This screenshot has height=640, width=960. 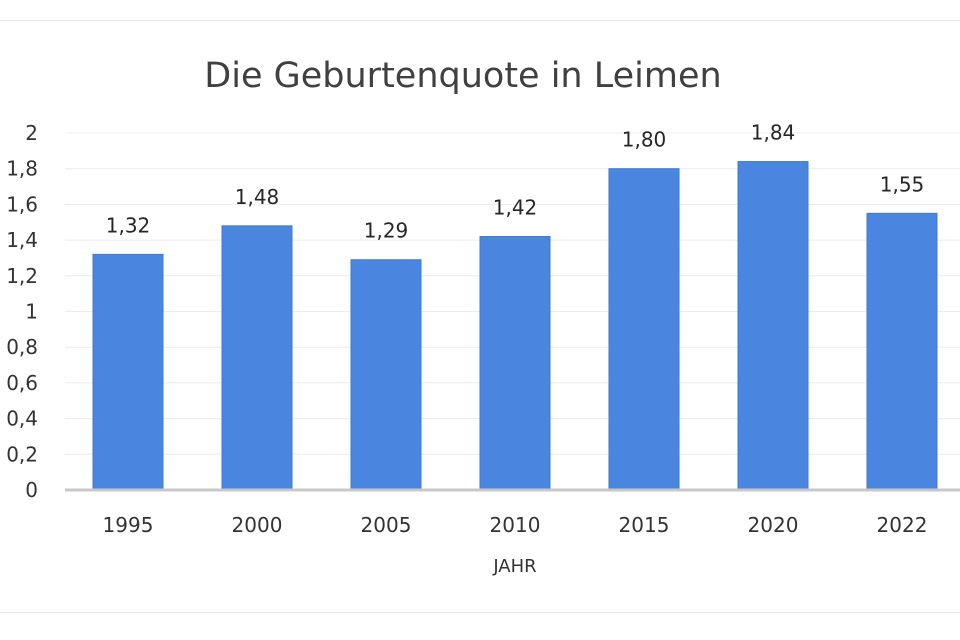 I want to click on data-label-2005: 1,29, so click(x=386, y=231).